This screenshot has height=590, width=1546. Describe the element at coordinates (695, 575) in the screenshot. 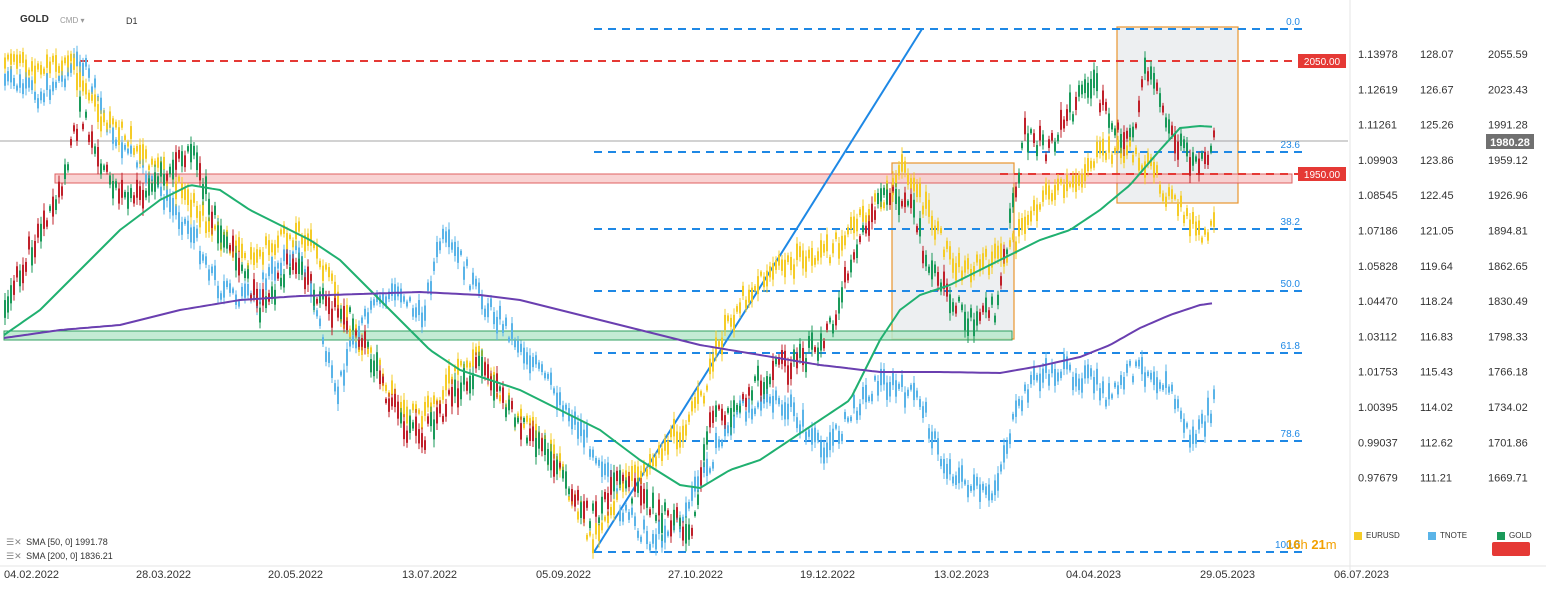

I see `x-axis-tick: 27.10.2022` at that location.